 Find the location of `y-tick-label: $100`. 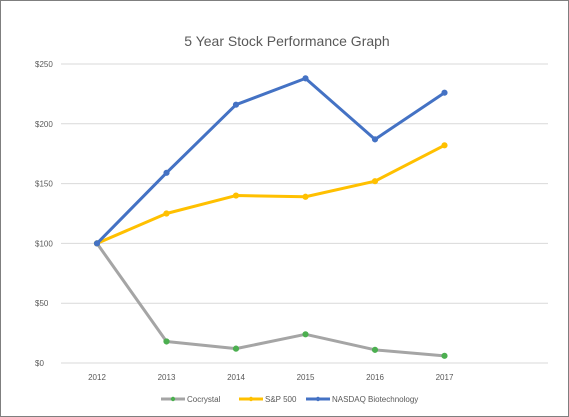

y-tick-label: $100 is located at coordinates (44, 243).